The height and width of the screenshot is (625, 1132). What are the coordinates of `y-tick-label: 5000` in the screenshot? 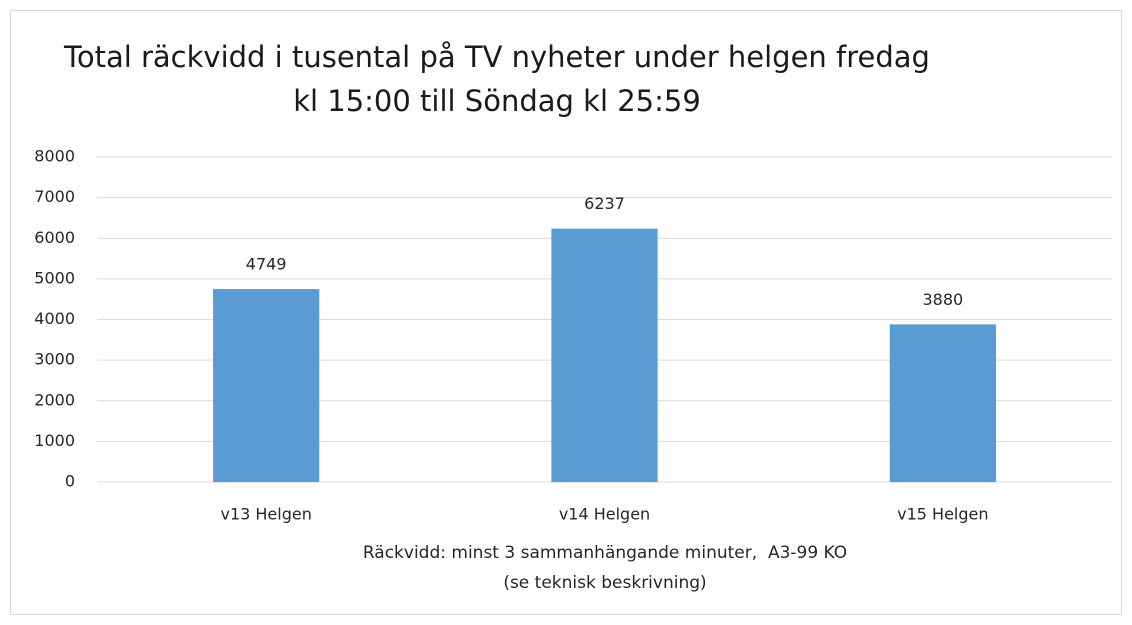 It's located at (54, 277).